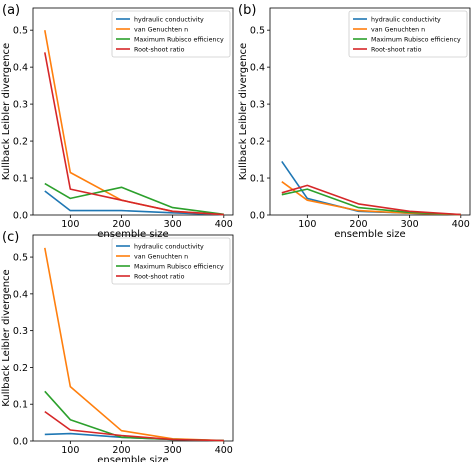 This screenshot has height=462, width=474. Describe the element at coordinates (11, 10) in the screenshot. I see `panel-label: (a)` at that location.